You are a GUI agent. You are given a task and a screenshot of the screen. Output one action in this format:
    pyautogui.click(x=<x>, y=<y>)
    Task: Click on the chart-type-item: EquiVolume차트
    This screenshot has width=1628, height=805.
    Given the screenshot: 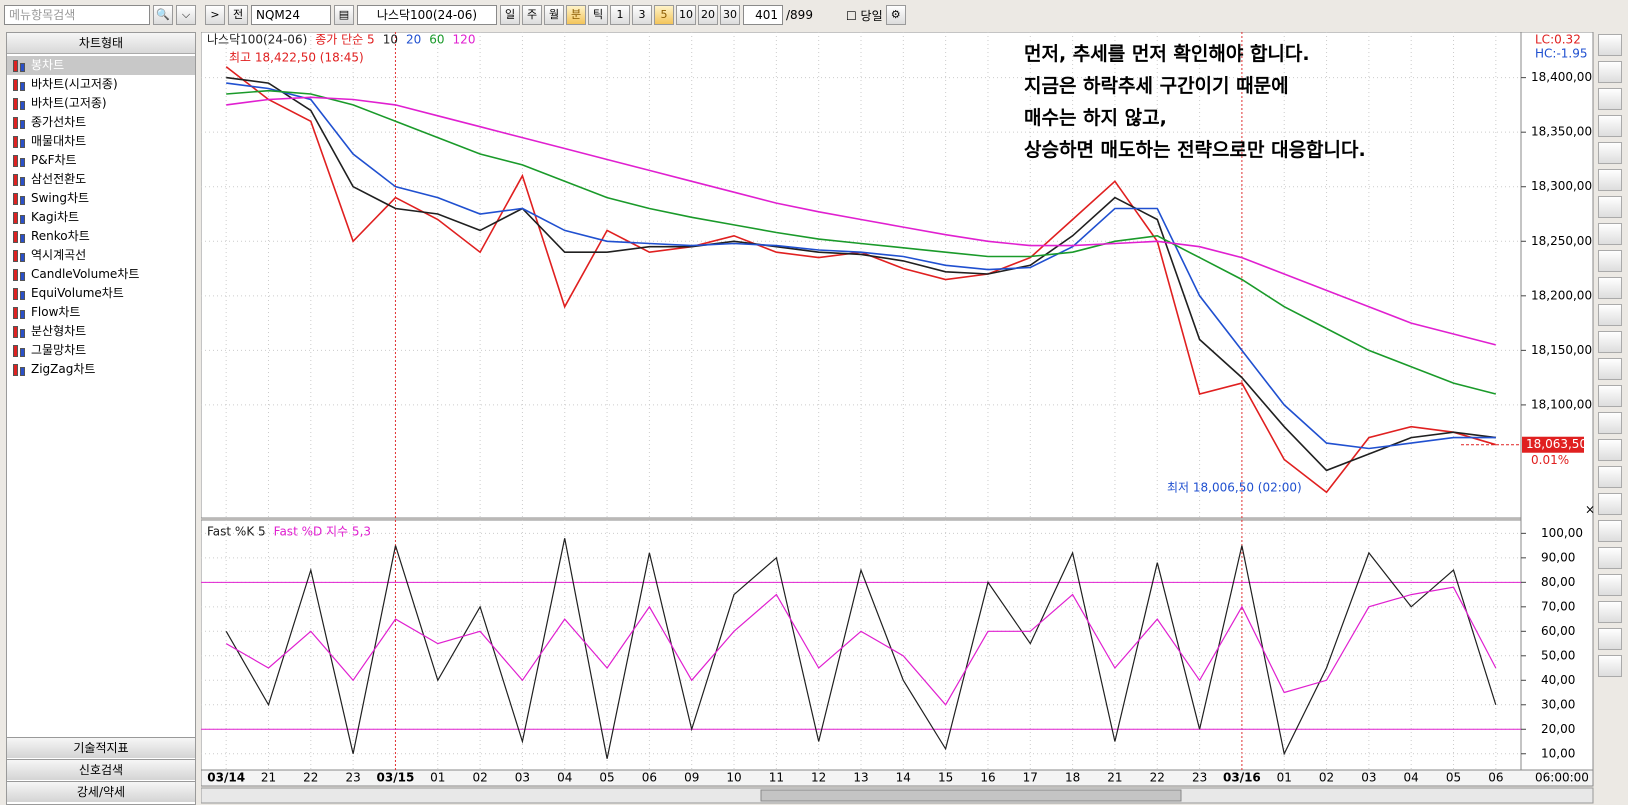 What is the action you would take?
    pyautogui.click(x=101, y=293)
    